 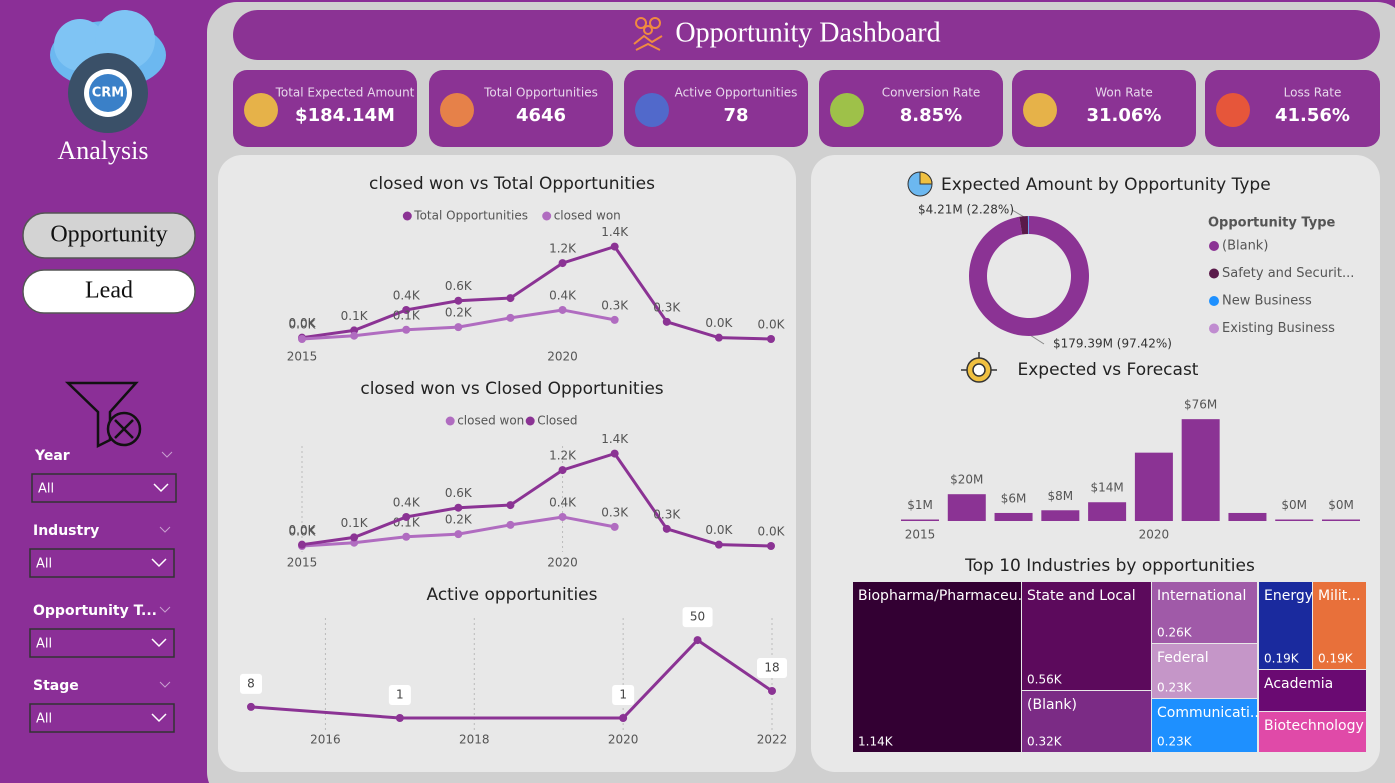 I want to click on data-label: 0.2K, so click(x=459, y=313).